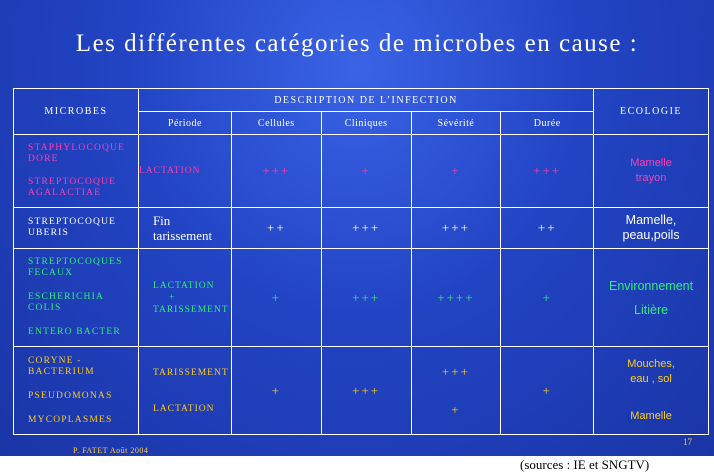  Describe the element at coordinates (547, 228) in the screenshot. I see `duree-cell: ++` at that location.